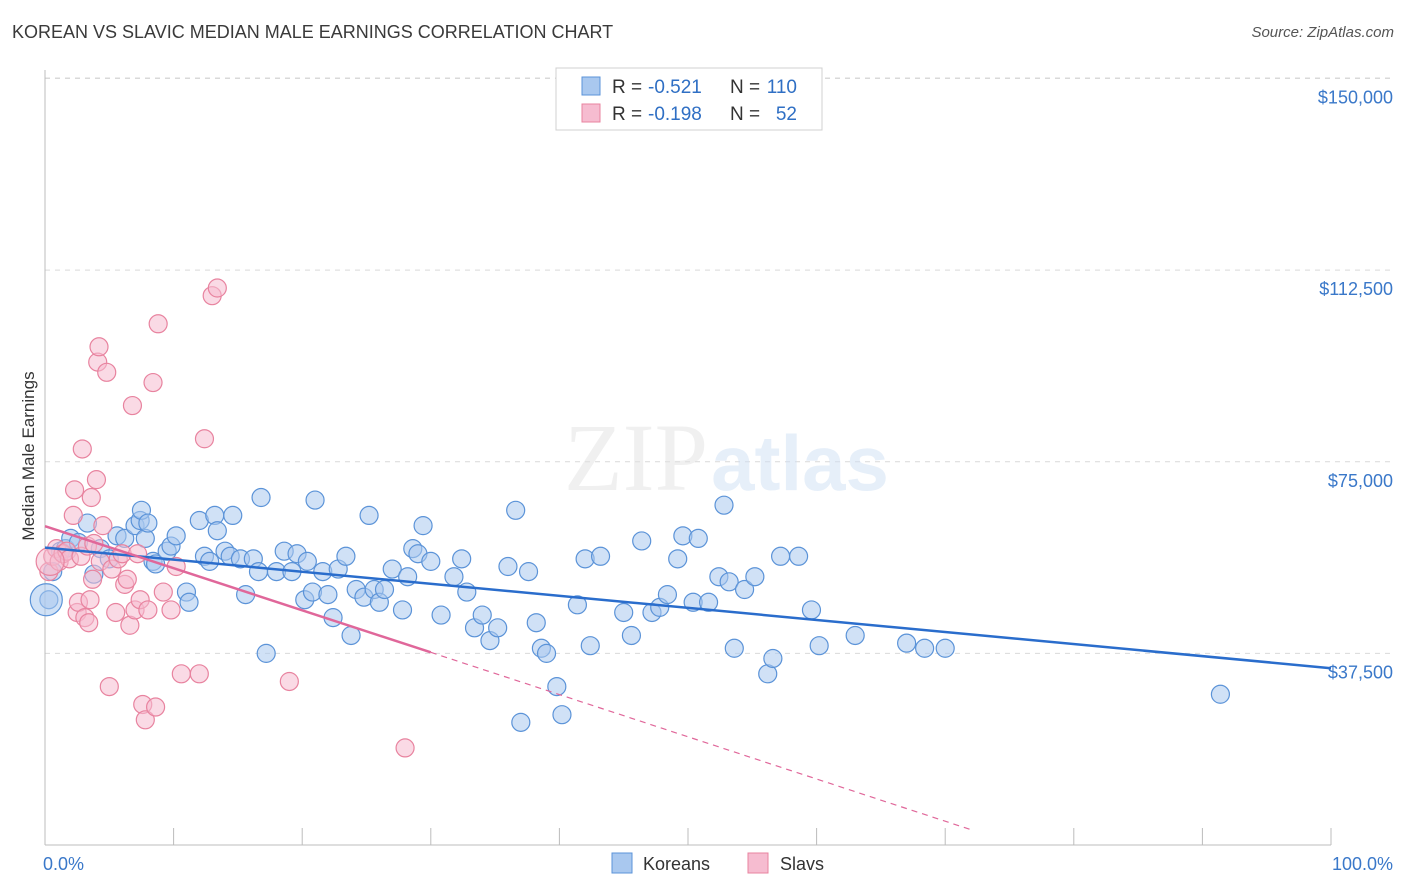 This screenshot has width=1406, height=892. What do you see at coordinates (726, 457) in the screenshot?
I see `watermark: ZIP atlas` at bounding box center [726, 457].